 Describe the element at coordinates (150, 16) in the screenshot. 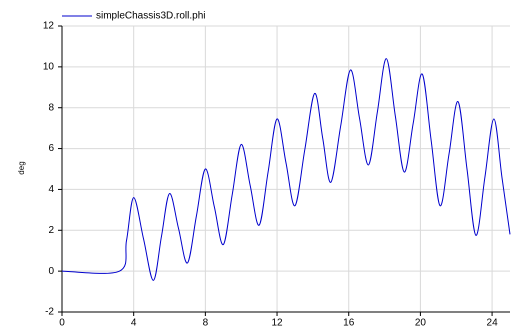

I see `legend-label: simpleChassis3D.roll.phi` at that location.